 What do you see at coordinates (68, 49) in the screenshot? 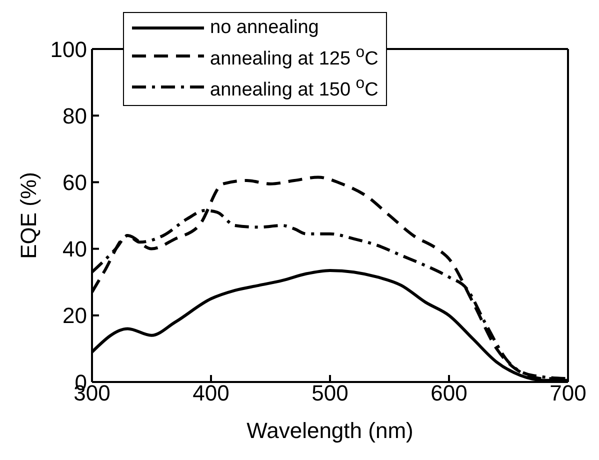
I see `y-tick-label: 100` at bounding box center [68, 49].